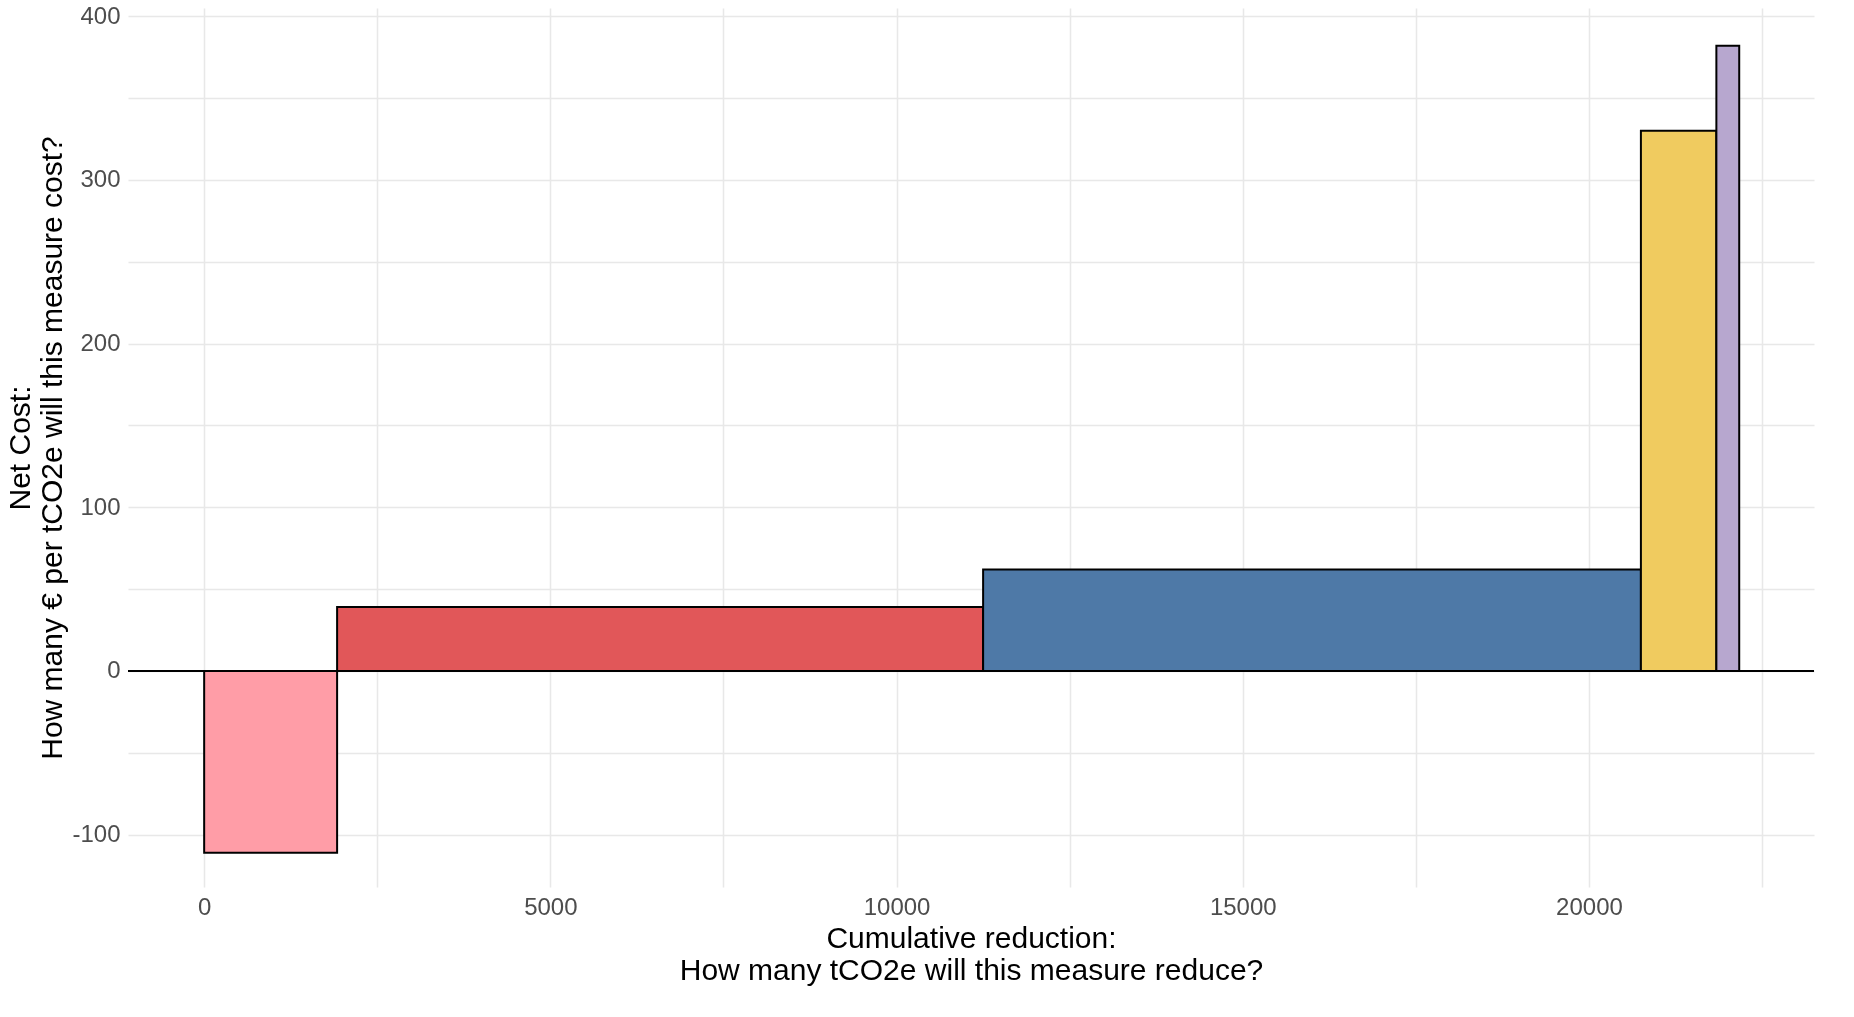 This screenshot has width=1854, height=1017. What do you see at coordinates (96, 834) in the screenshot?
I see `y-tick-label: -100` at bounding box center [96, 834].